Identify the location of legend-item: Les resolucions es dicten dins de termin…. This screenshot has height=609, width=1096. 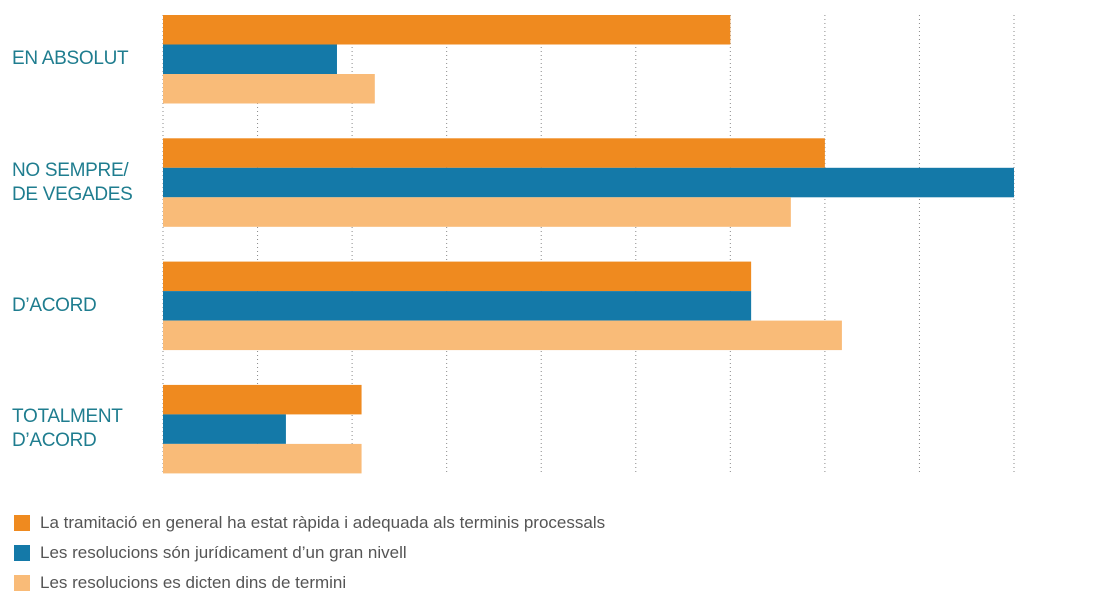
(180, 583).